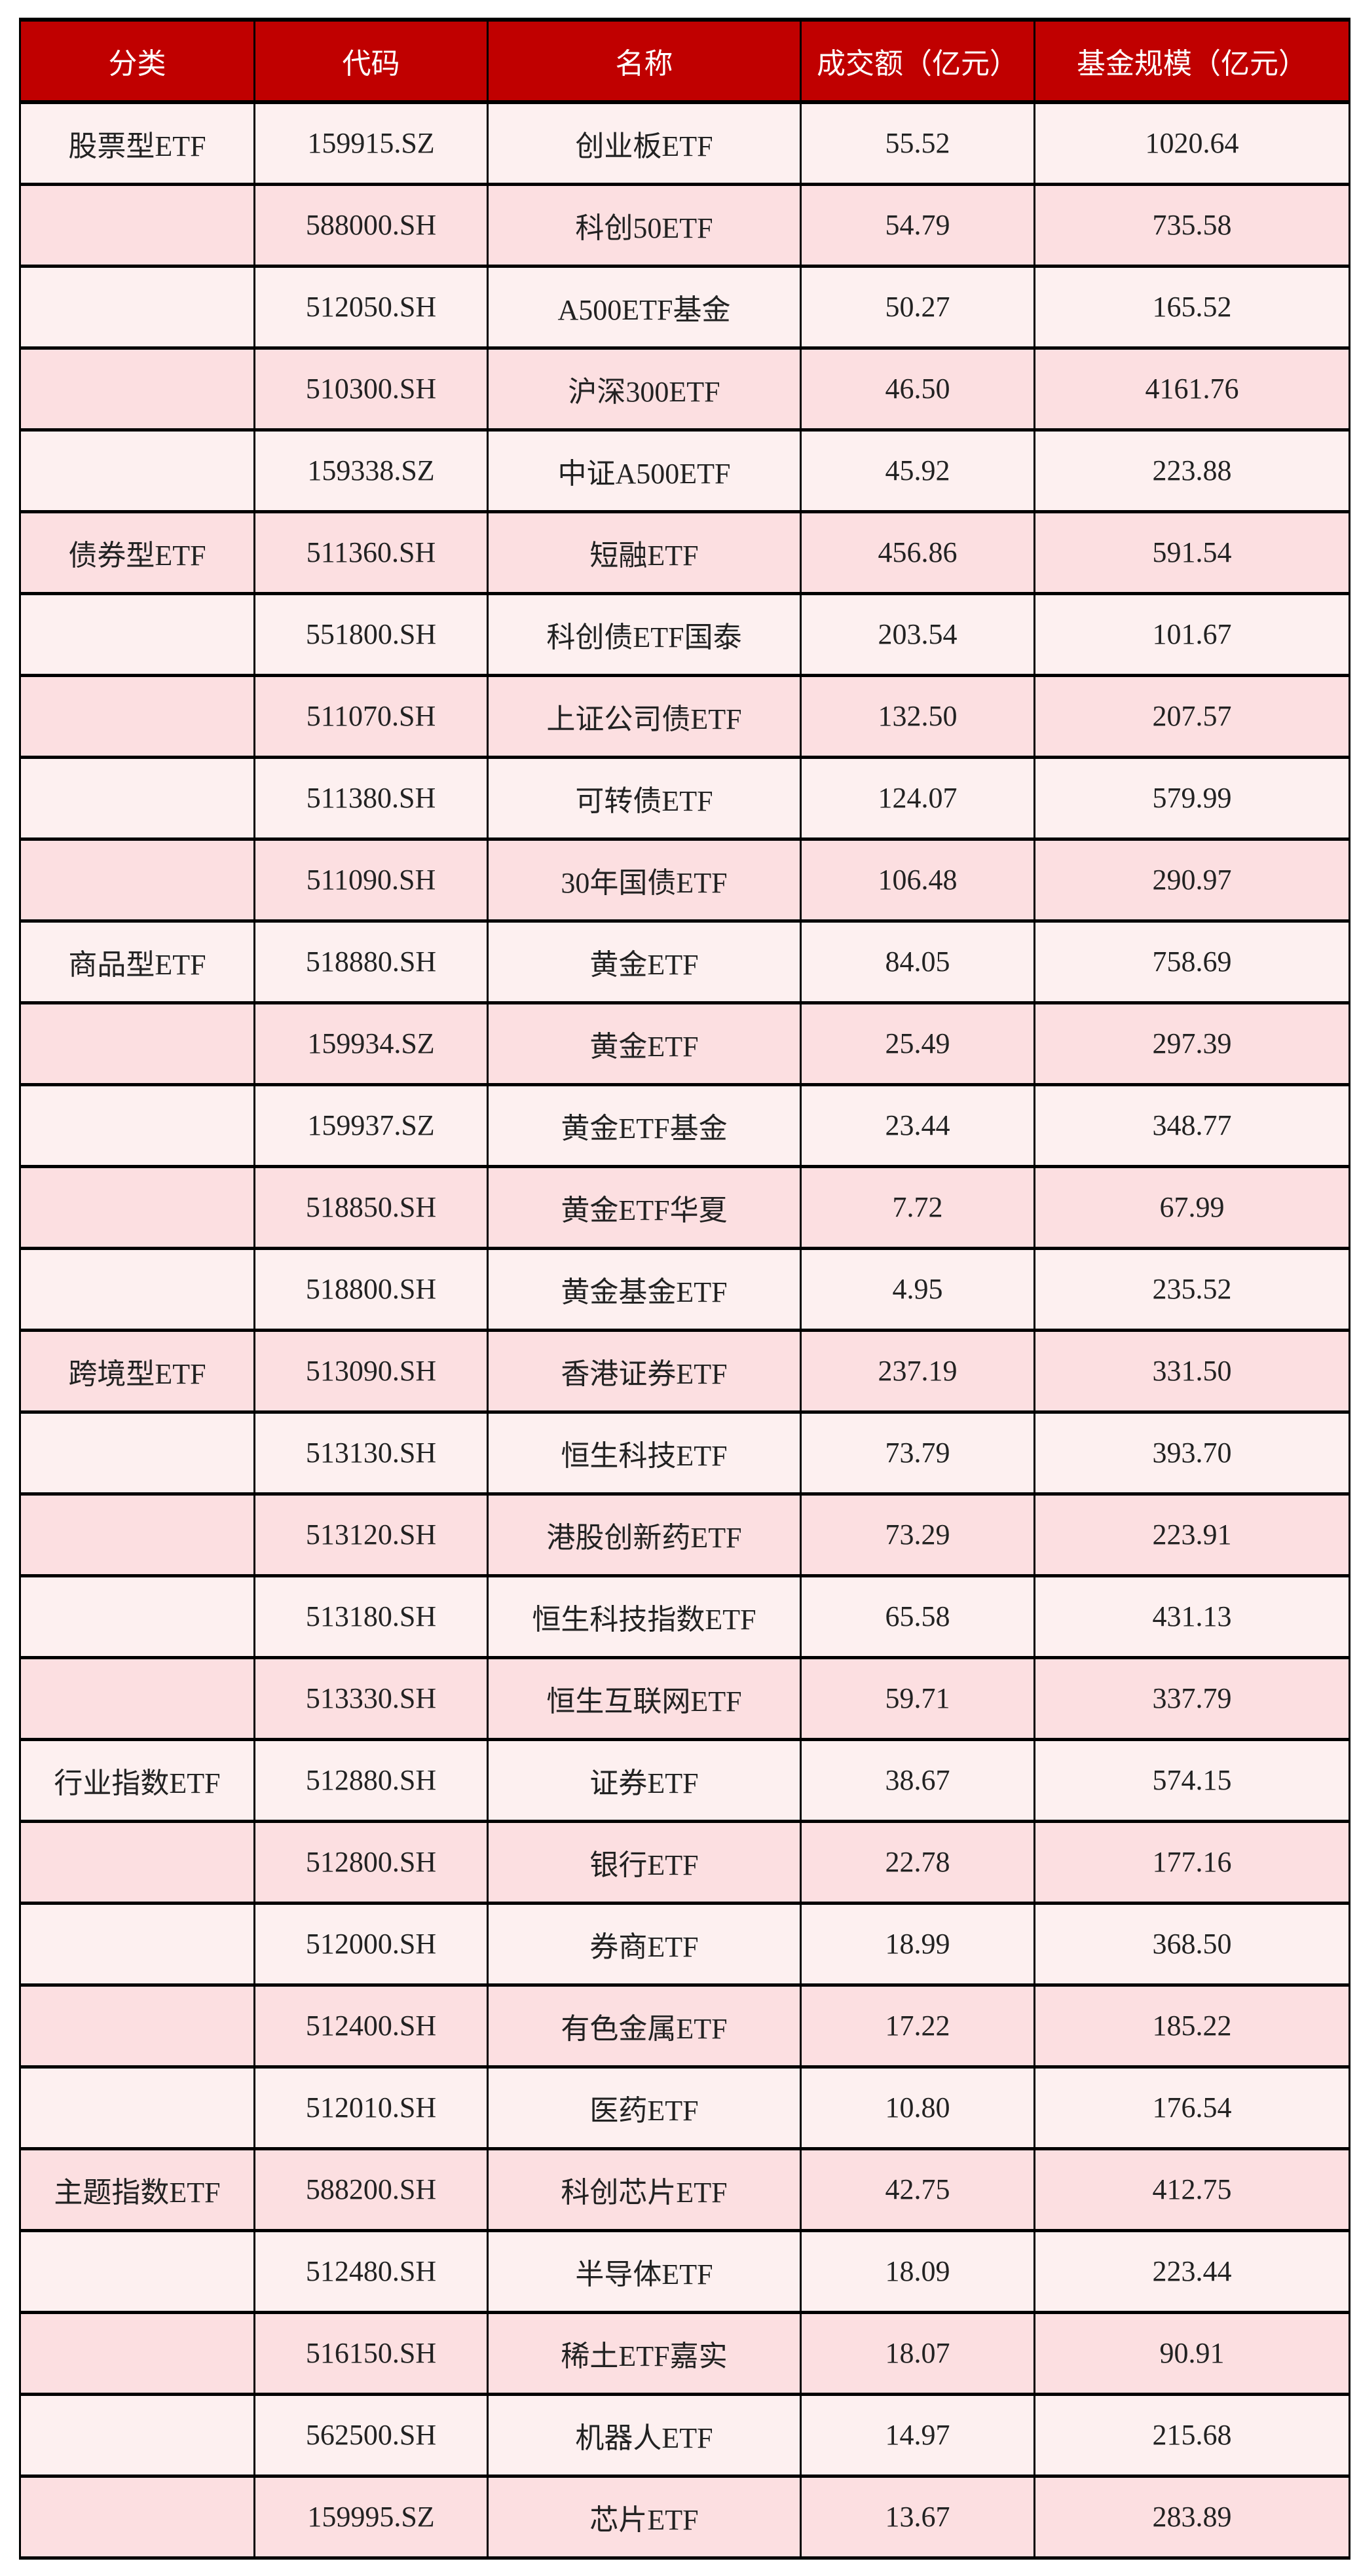 The height and width of the screenshot is (2576, 1359). I want to click on cell-name: 沪深300ETF, so click(644, 389).